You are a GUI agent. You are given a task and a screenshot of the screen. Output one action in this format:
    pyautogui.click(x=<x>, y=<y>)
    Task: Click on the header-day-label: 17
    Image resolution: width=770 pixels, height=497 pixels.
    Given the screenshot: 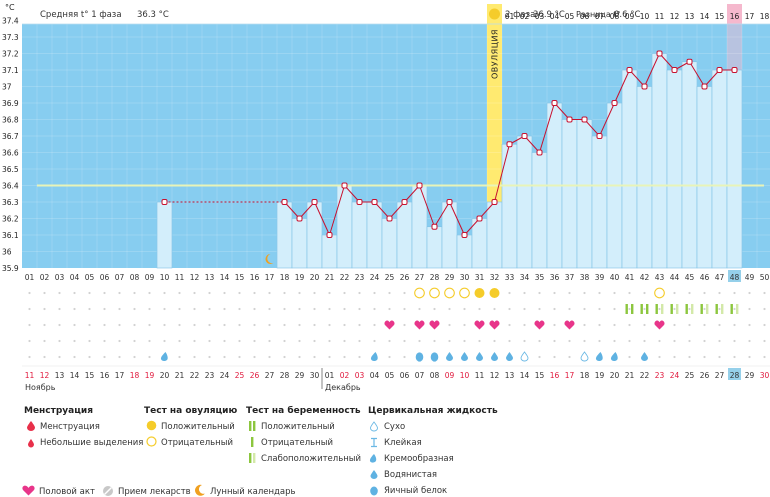 What is the action you would take?
    pyautogui.click(x=750, y=16)
    